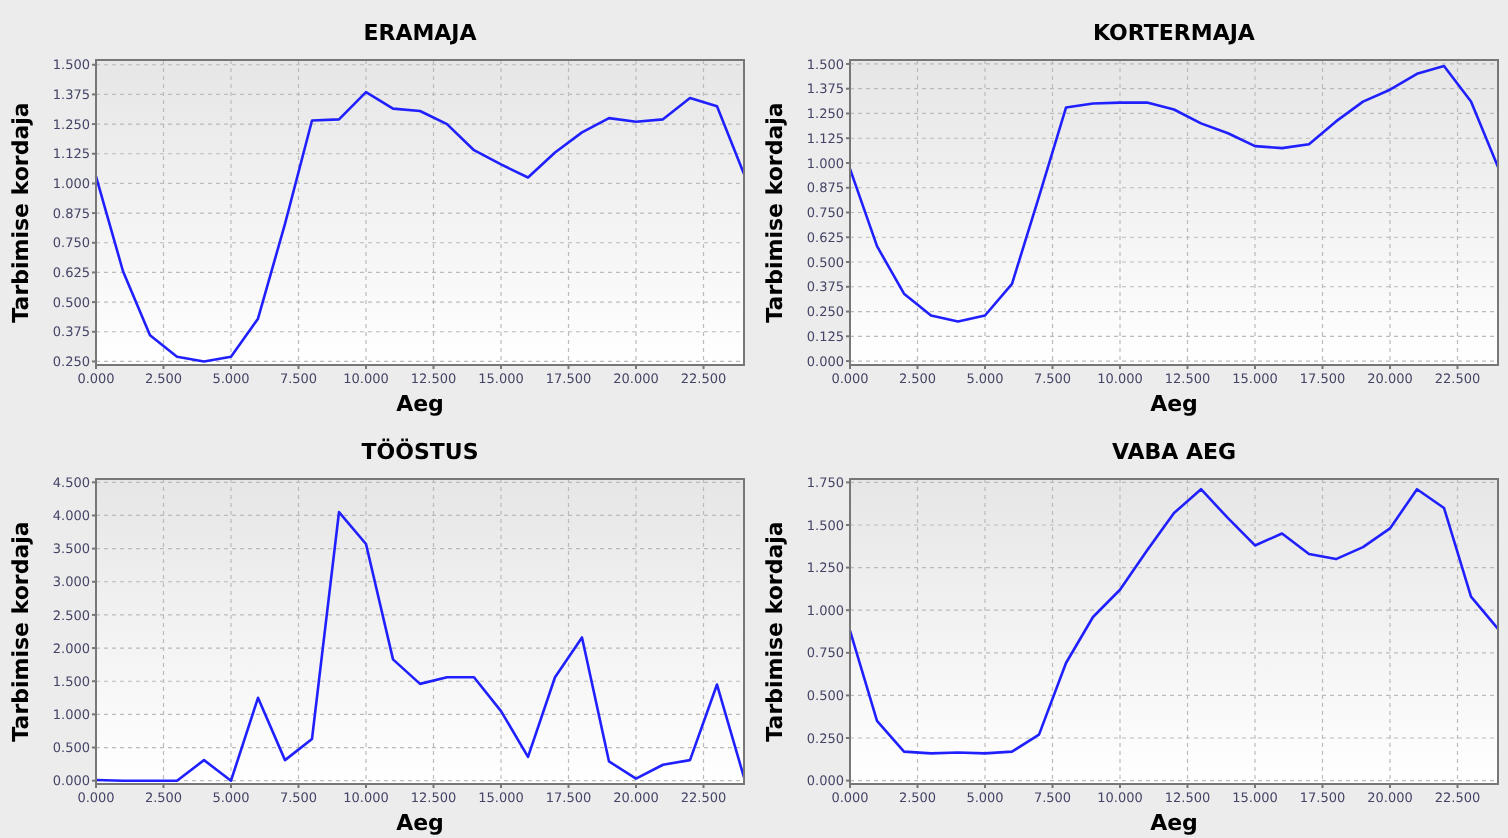 The height and width of the screenshot is (838, 1508). I want to click on chart-title: KORTERMAJA, so click(1174, 33).